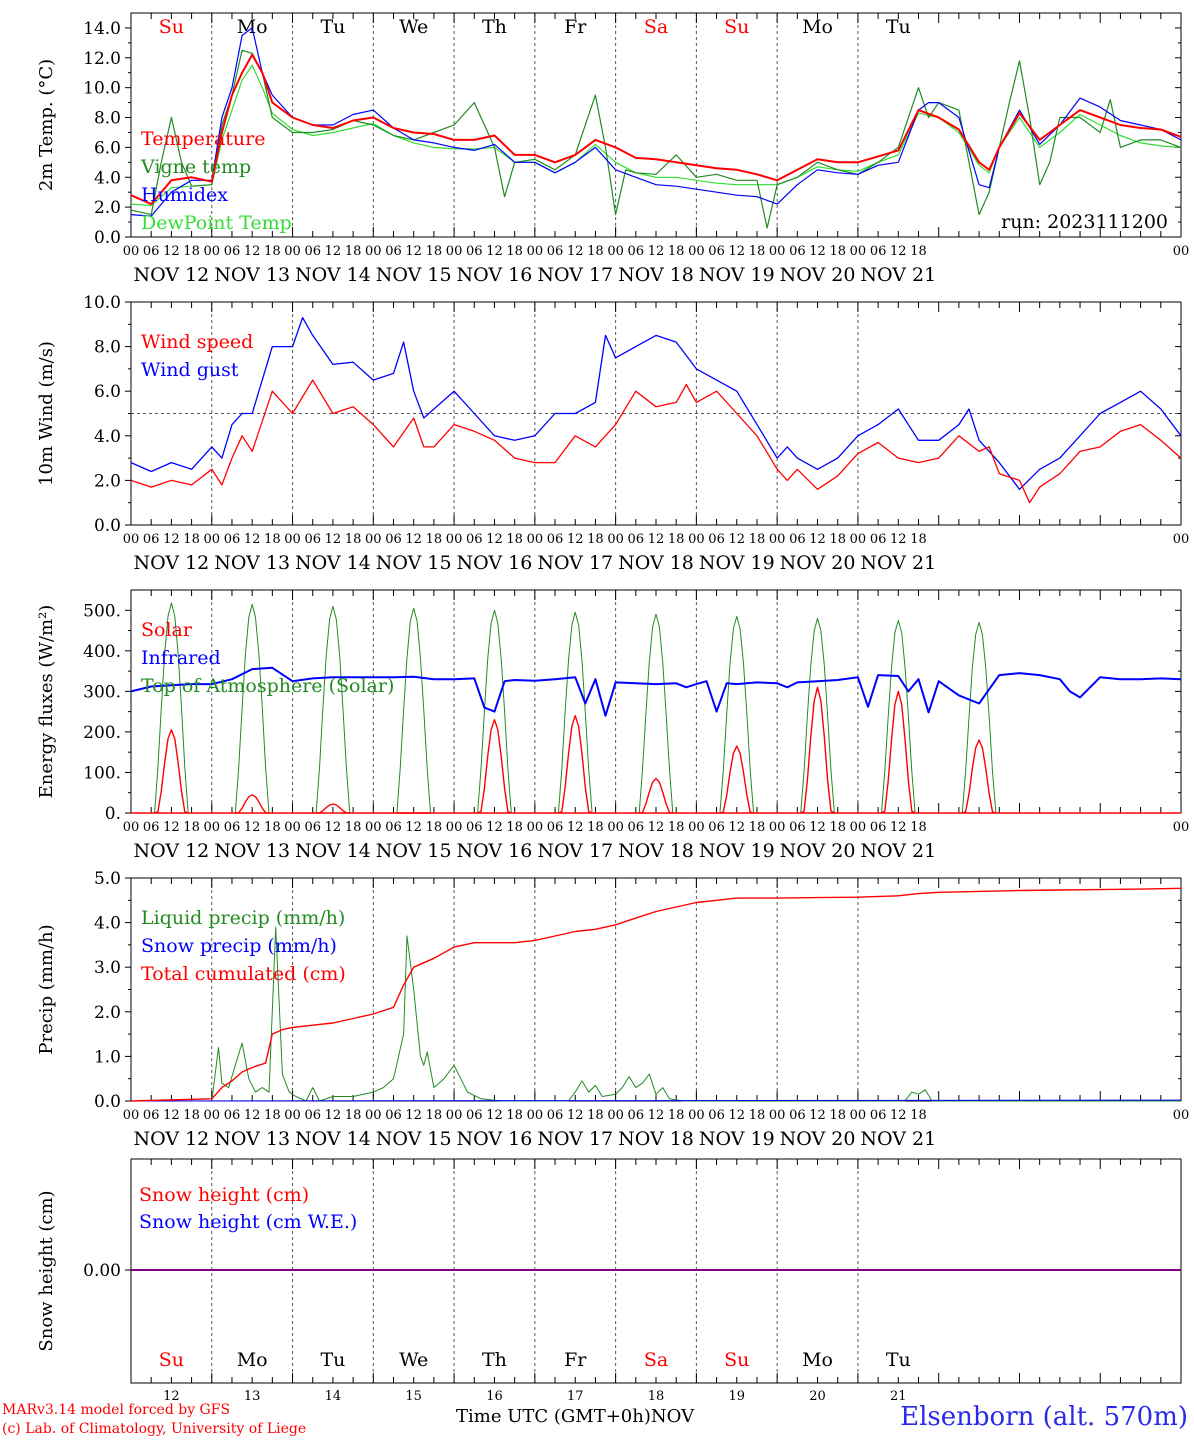 The image size is (1194, 1445). What do you see at coordinates (332, 1360) in the screenshot?
I see `weekday-label: Tu` at bounding box center [332, 1360].